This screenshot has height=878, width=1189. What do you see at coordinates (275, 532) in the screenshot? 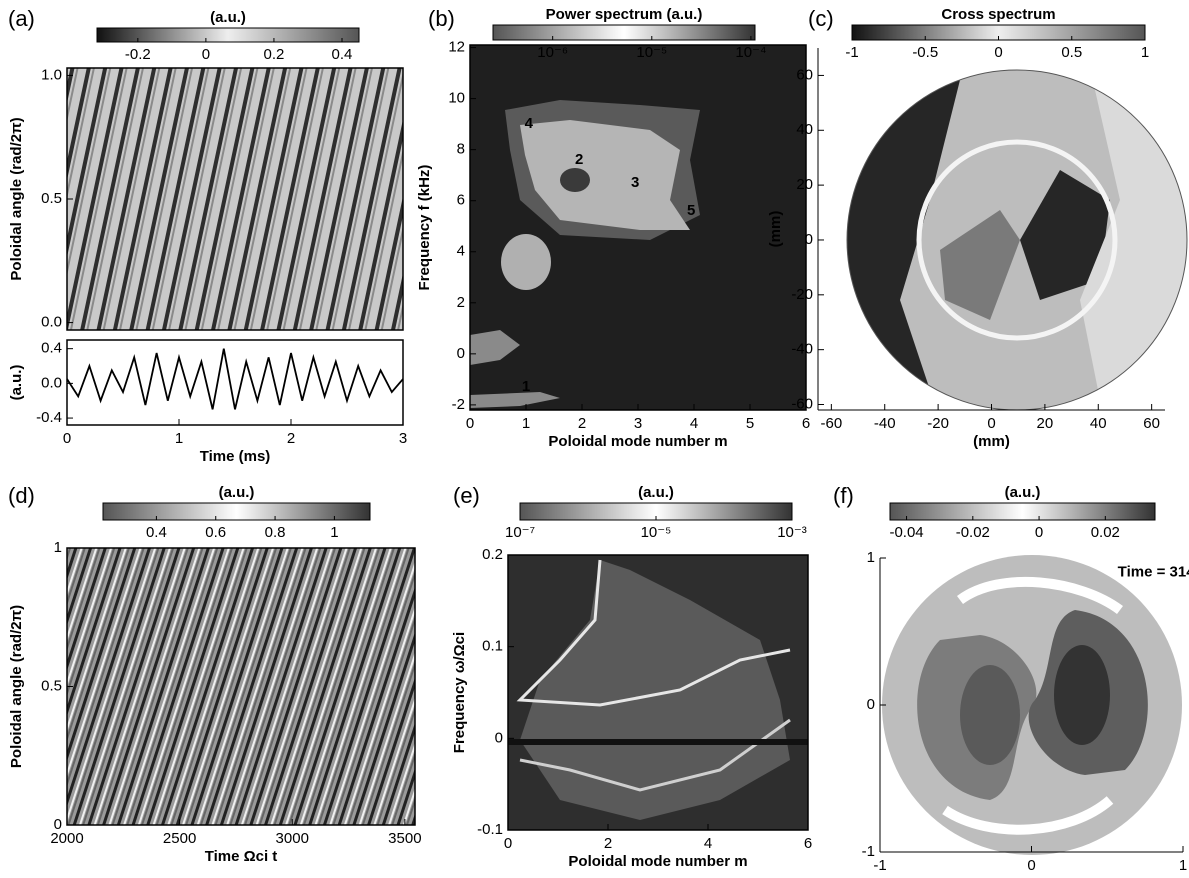
I see `colorbar-tick-label: 0.8` at bounding box center [275, 532].